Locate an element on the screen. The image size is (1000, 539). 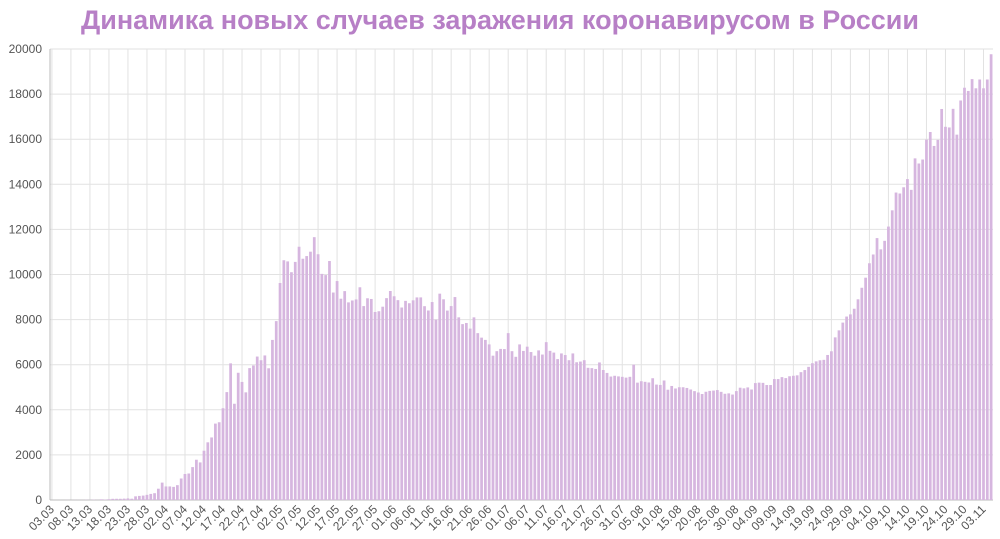
y-tick-label: 20000 is located at coordinates (26, 49).